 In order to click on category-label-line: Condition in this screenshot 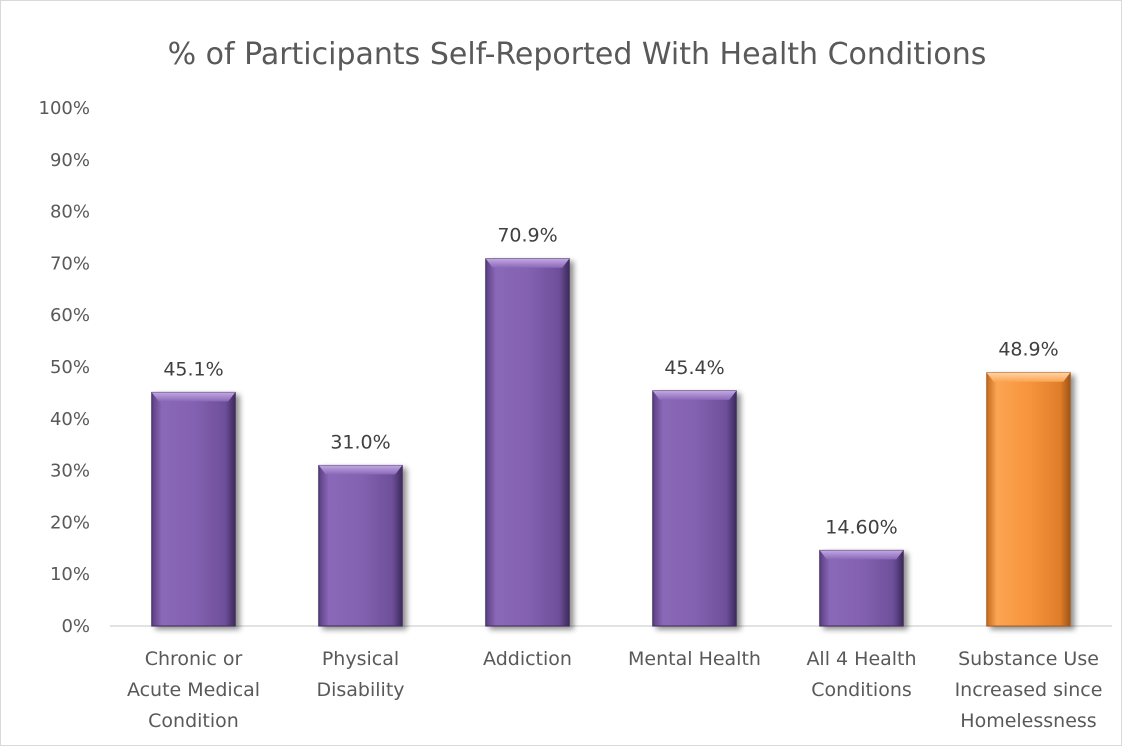, I will do `click(193, 721)`.